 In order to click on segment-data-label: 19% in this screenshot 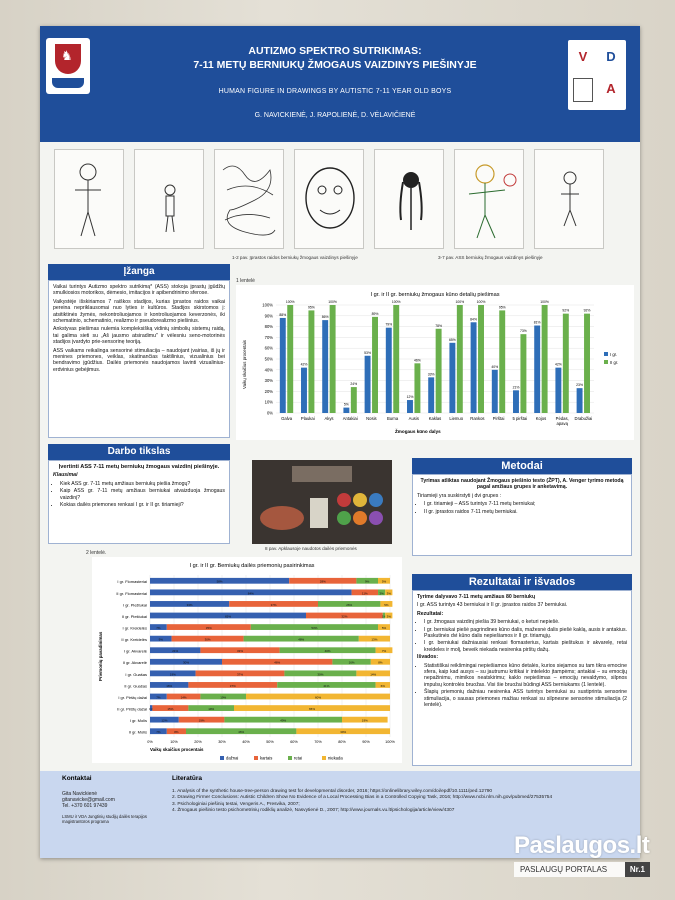, I will do `click(173, 674)`.